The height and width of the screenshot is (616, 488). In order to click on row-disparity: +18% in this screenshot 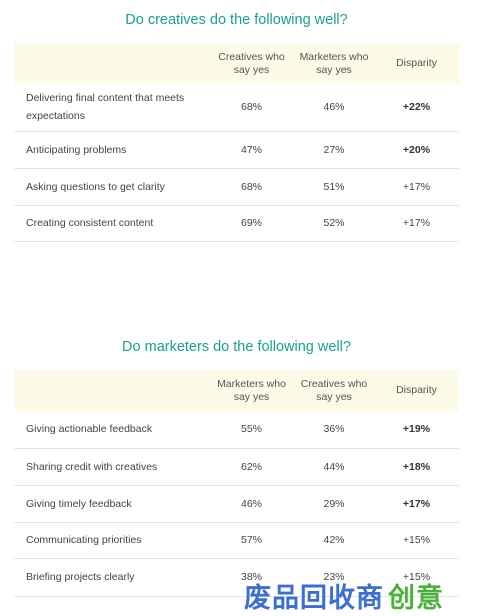, I will do `click(416, 467)`.